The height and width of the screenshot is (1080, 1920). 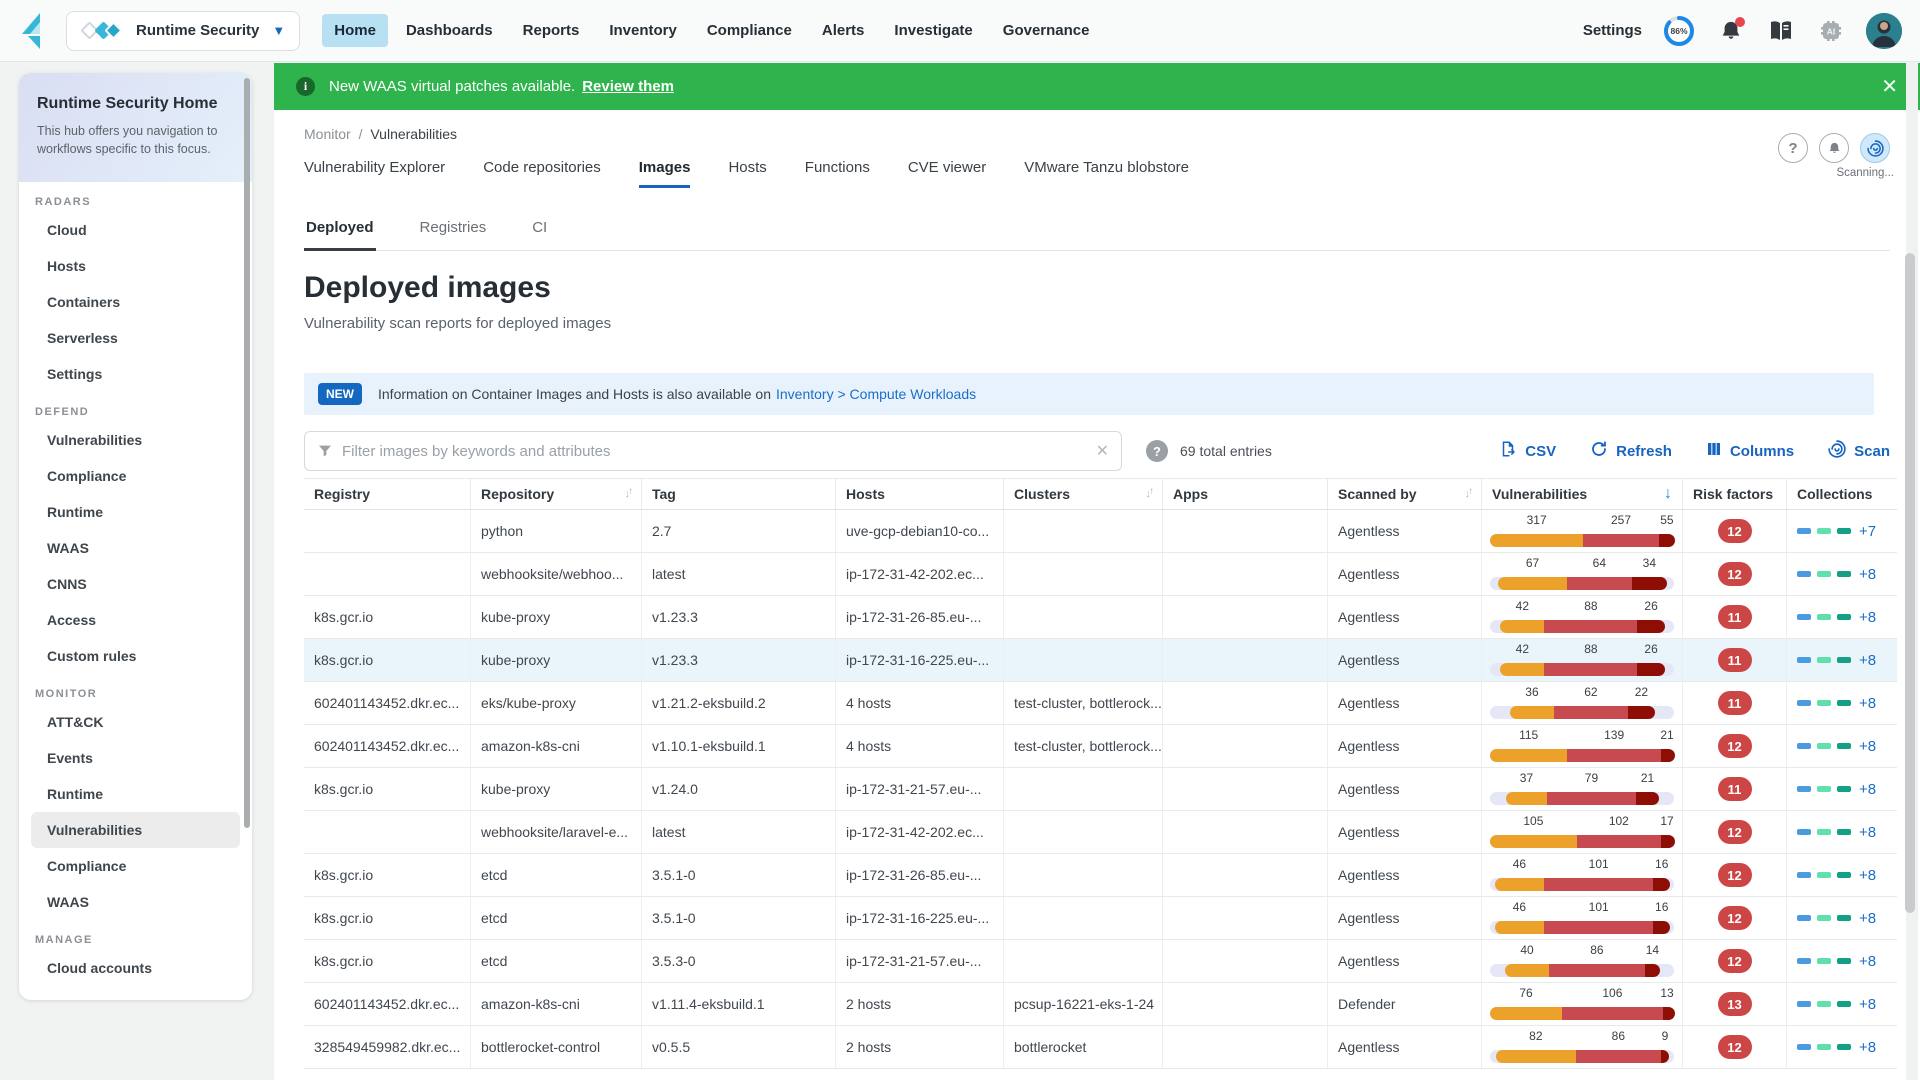 What do you see at coordinates (1910, 583) in the screenshot?
I see `page-scrollbar-thumb` at bounding box center [1910, 583].